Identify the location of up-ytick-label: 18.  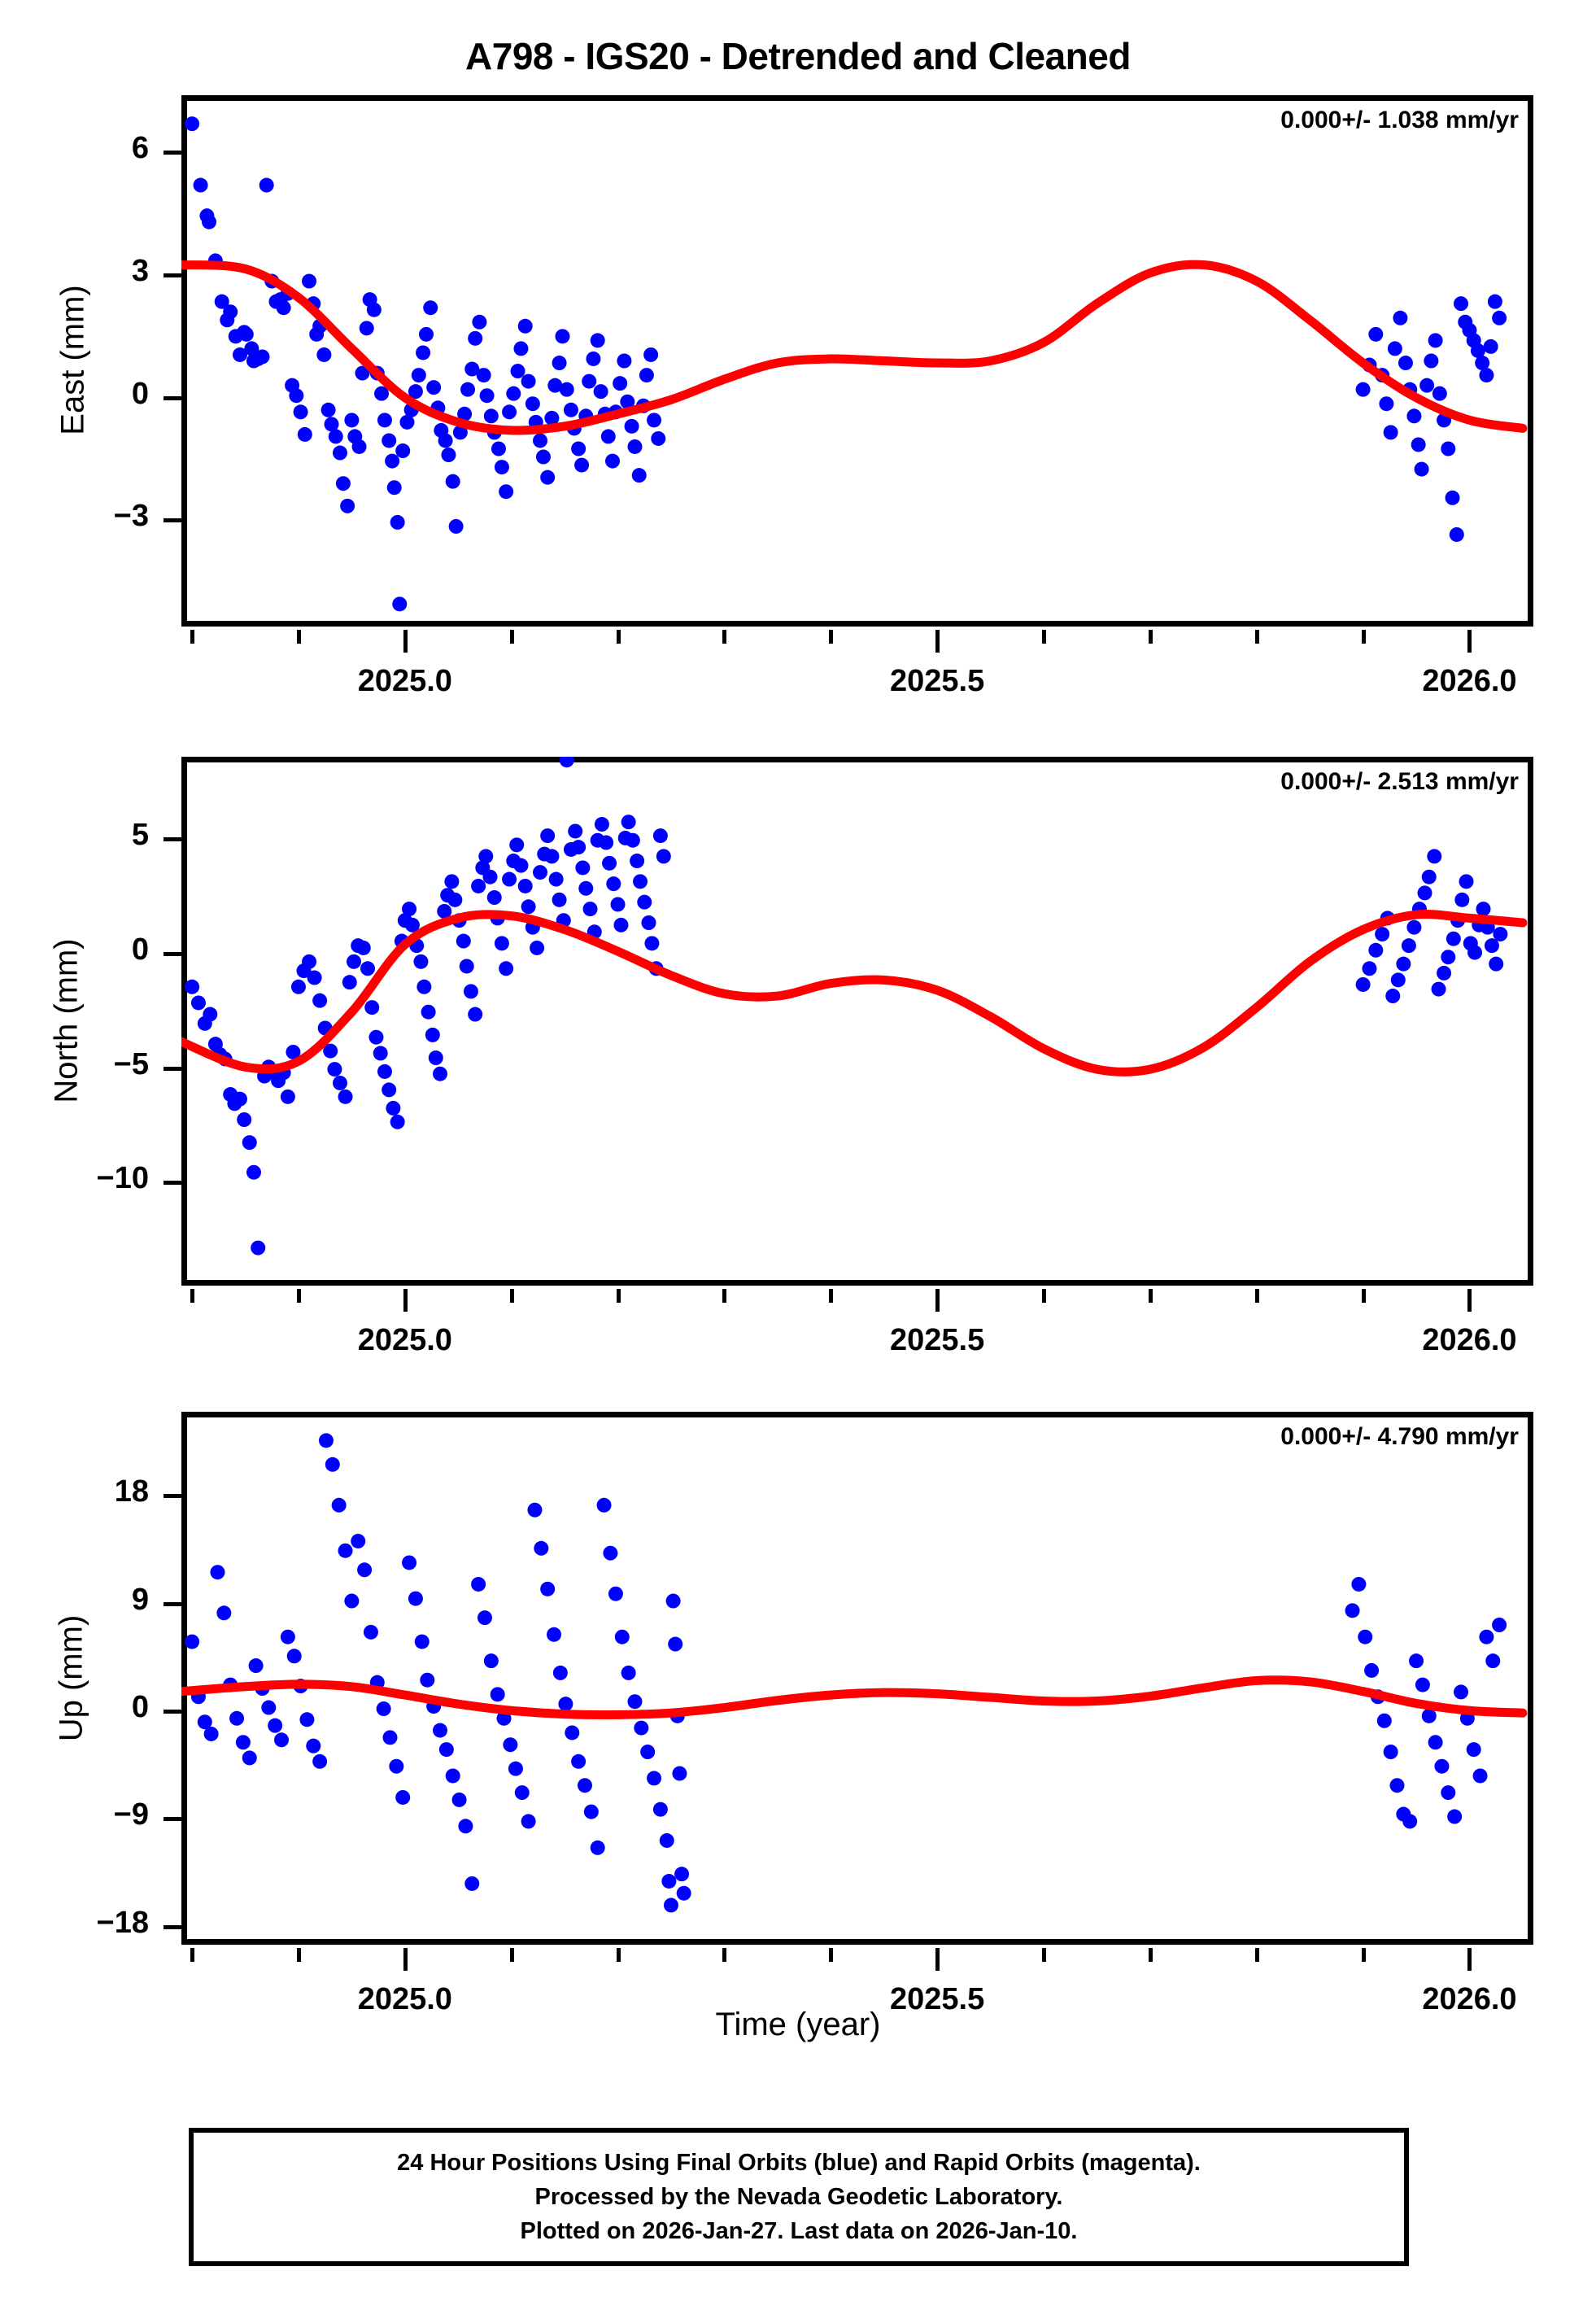
(131, 1491).